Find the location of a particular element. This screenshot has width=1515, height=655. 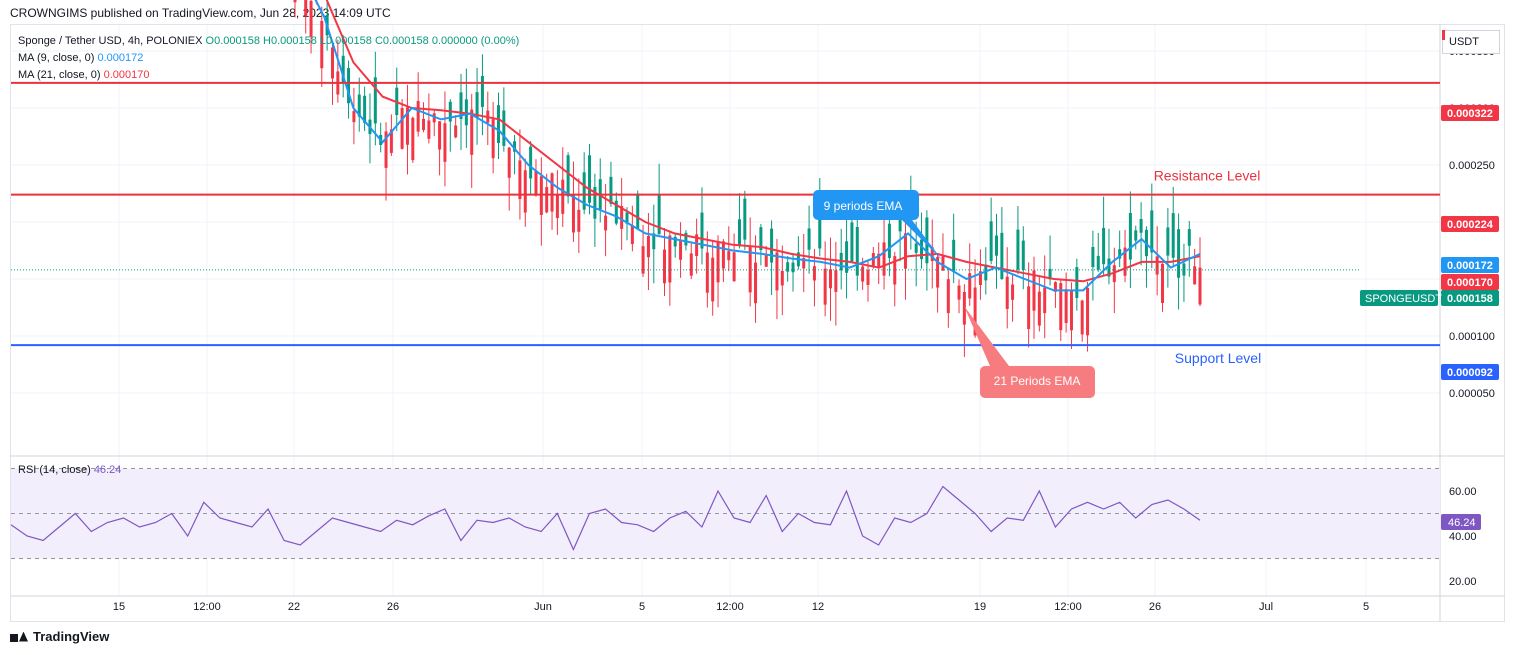

ma21-legend: MA (21, close, 0) 0.000170 is located at coordinates (84, 75).